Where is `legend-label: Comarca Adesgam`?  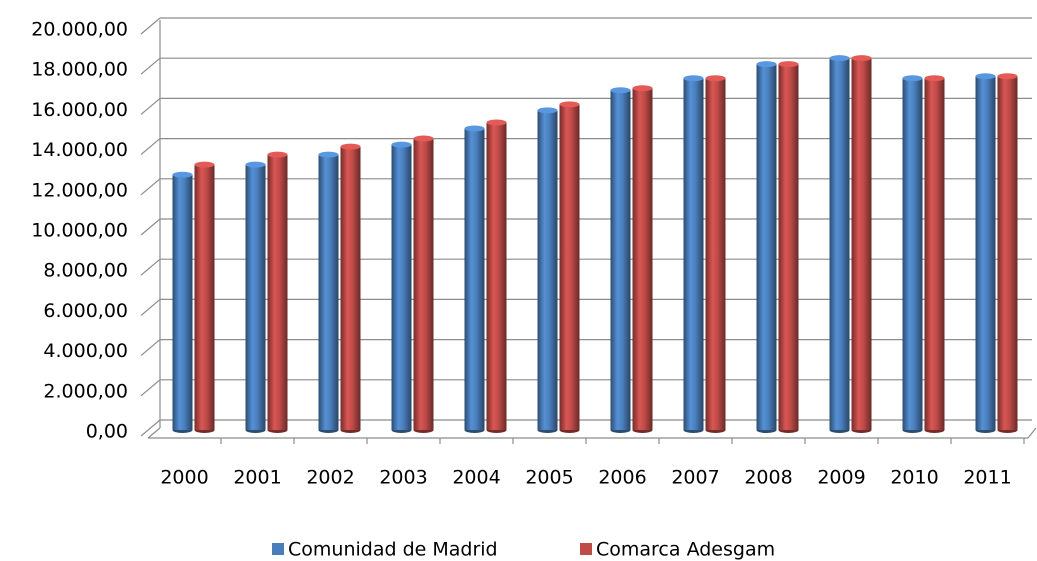
legend-label: Comarca Adesgam is located at coordinates (685, 550).